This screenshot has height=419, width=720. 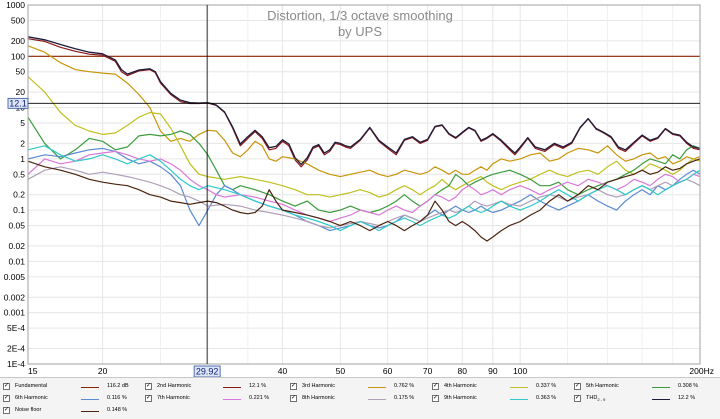 What do you see at coordinates (644, 388) in the screenshot?
I see `legend-item-5th-harmonic: ✓ 5th Harmonic 0.308 %` at bounding box center [644, 388].